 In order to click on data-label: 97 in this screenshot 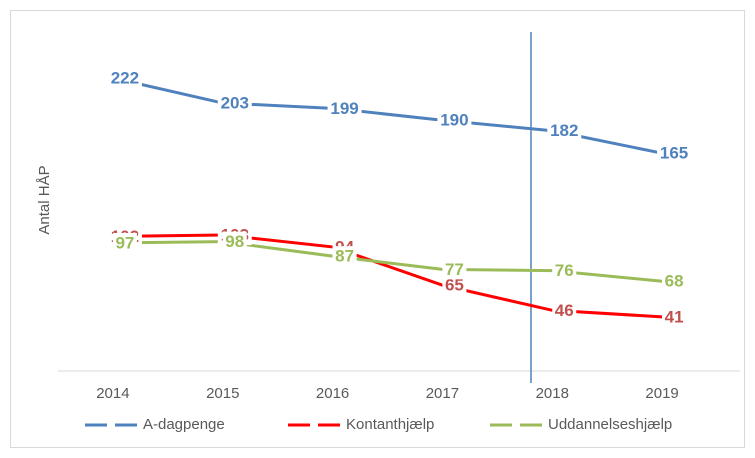, I will do `click(124, 242)`.